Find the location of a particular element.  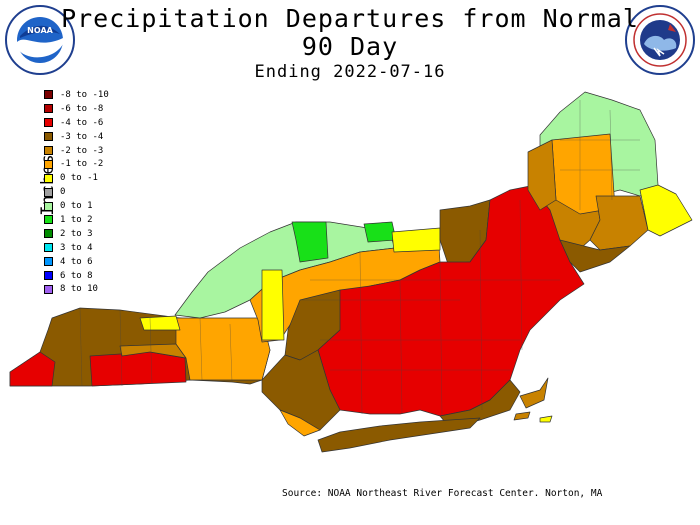

region-maine-brown-west is located at coordinates (542, 175).